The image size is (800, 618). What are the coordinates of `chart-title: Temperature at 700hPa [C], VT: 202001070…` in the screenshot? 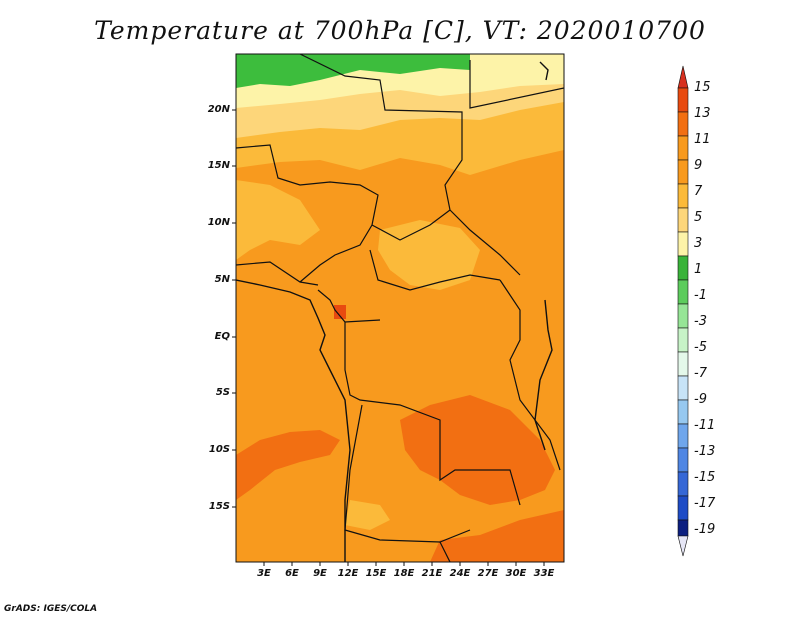 It's located at (400, 30).